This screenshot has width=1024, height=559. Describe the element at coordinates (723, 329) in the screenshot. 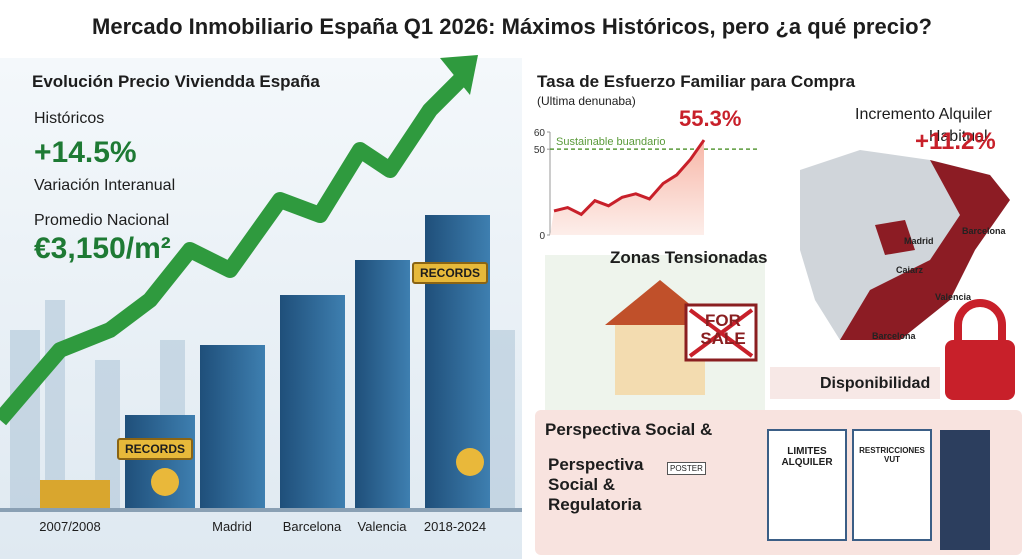

I see `sale-sign: FOR SALE` at that location.